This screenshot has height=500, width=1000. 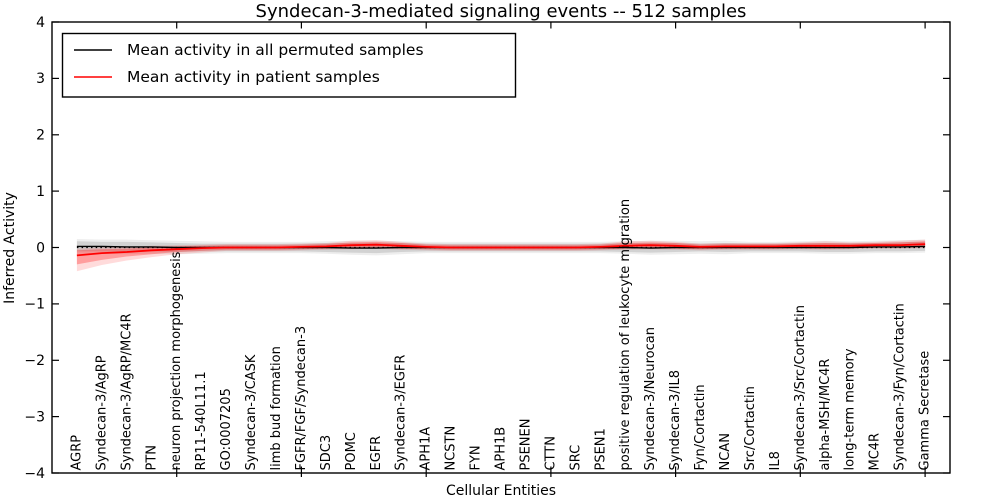 What do you see at coordinates (151, 458) in the screenshot?
I see `x-category-label: PTN` at bounding box center [151, 458].